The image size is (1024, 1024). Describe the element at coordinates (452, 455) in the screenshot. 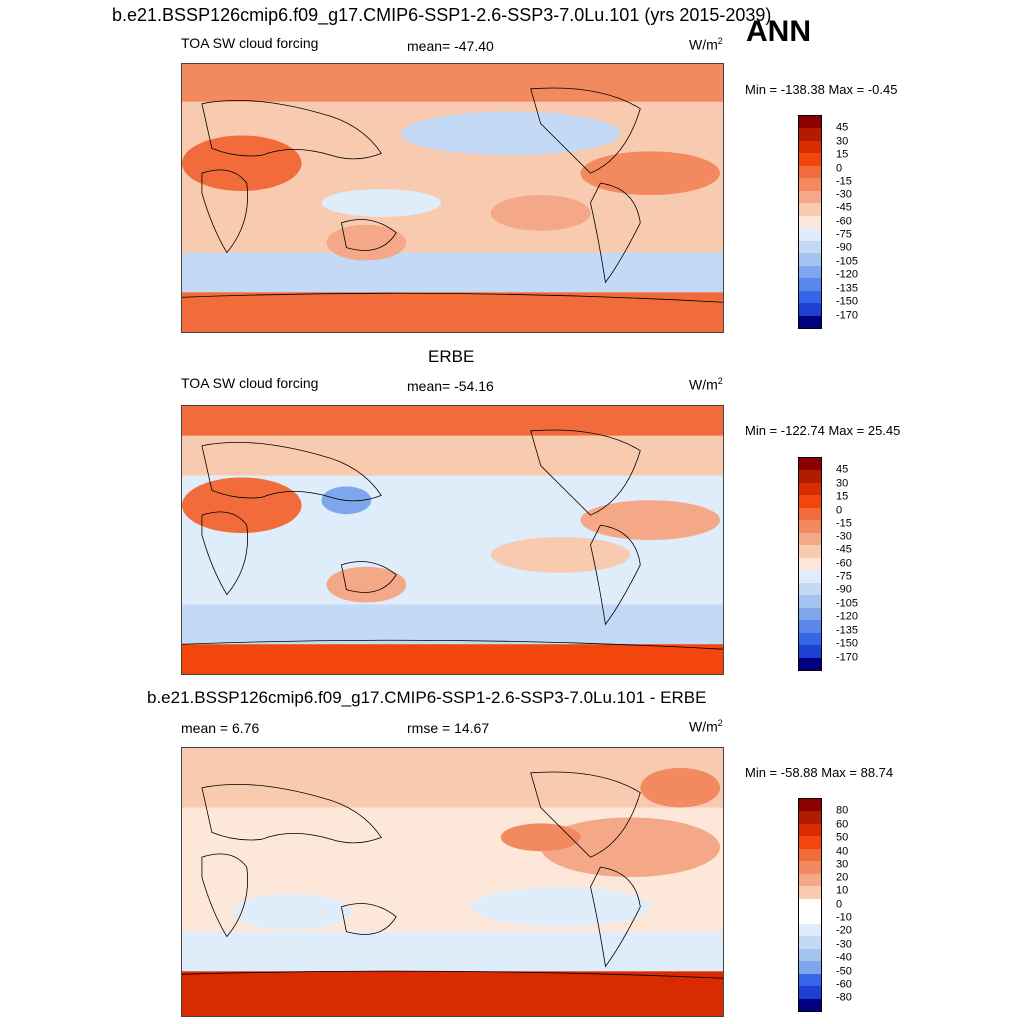

I see `northern-midlat-band` at that location.